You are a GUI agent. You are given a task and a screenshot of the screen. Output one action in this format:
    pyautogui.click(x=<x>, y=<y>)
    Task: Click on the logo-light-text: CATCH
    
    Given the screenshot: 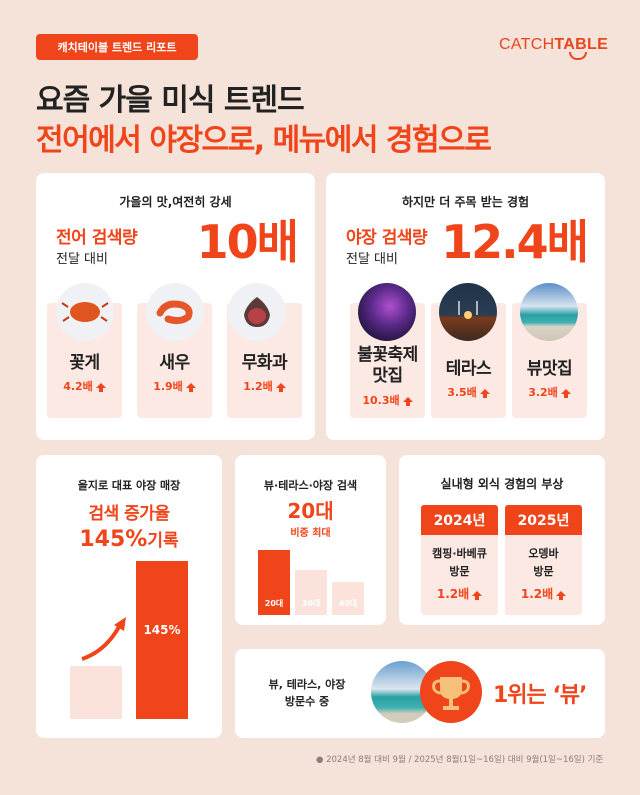 What is the action you would take?
    pyautogui.click(x=527, y=44)
    